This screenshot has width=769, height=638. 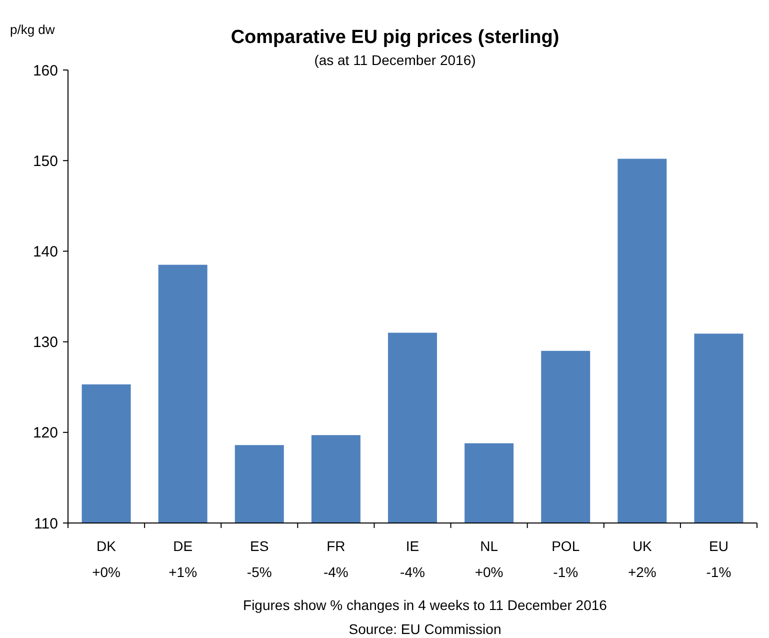 I want to click on x-tick-label: NL +0%, so click(x=489, y=559).